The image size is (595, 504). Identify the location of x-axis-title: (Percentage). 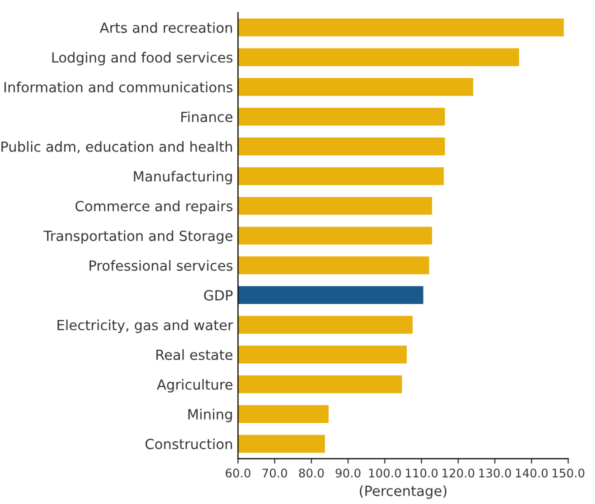
(403, 492).